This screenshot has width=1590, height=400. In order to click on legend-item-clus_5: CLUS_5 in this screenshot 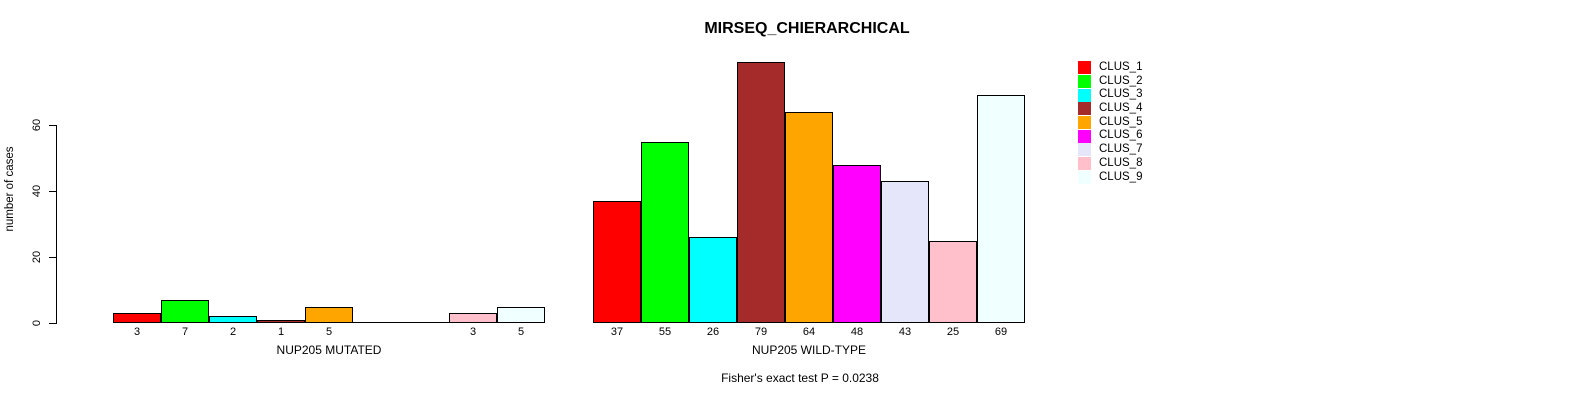, I will do `click(1110, 123)`.